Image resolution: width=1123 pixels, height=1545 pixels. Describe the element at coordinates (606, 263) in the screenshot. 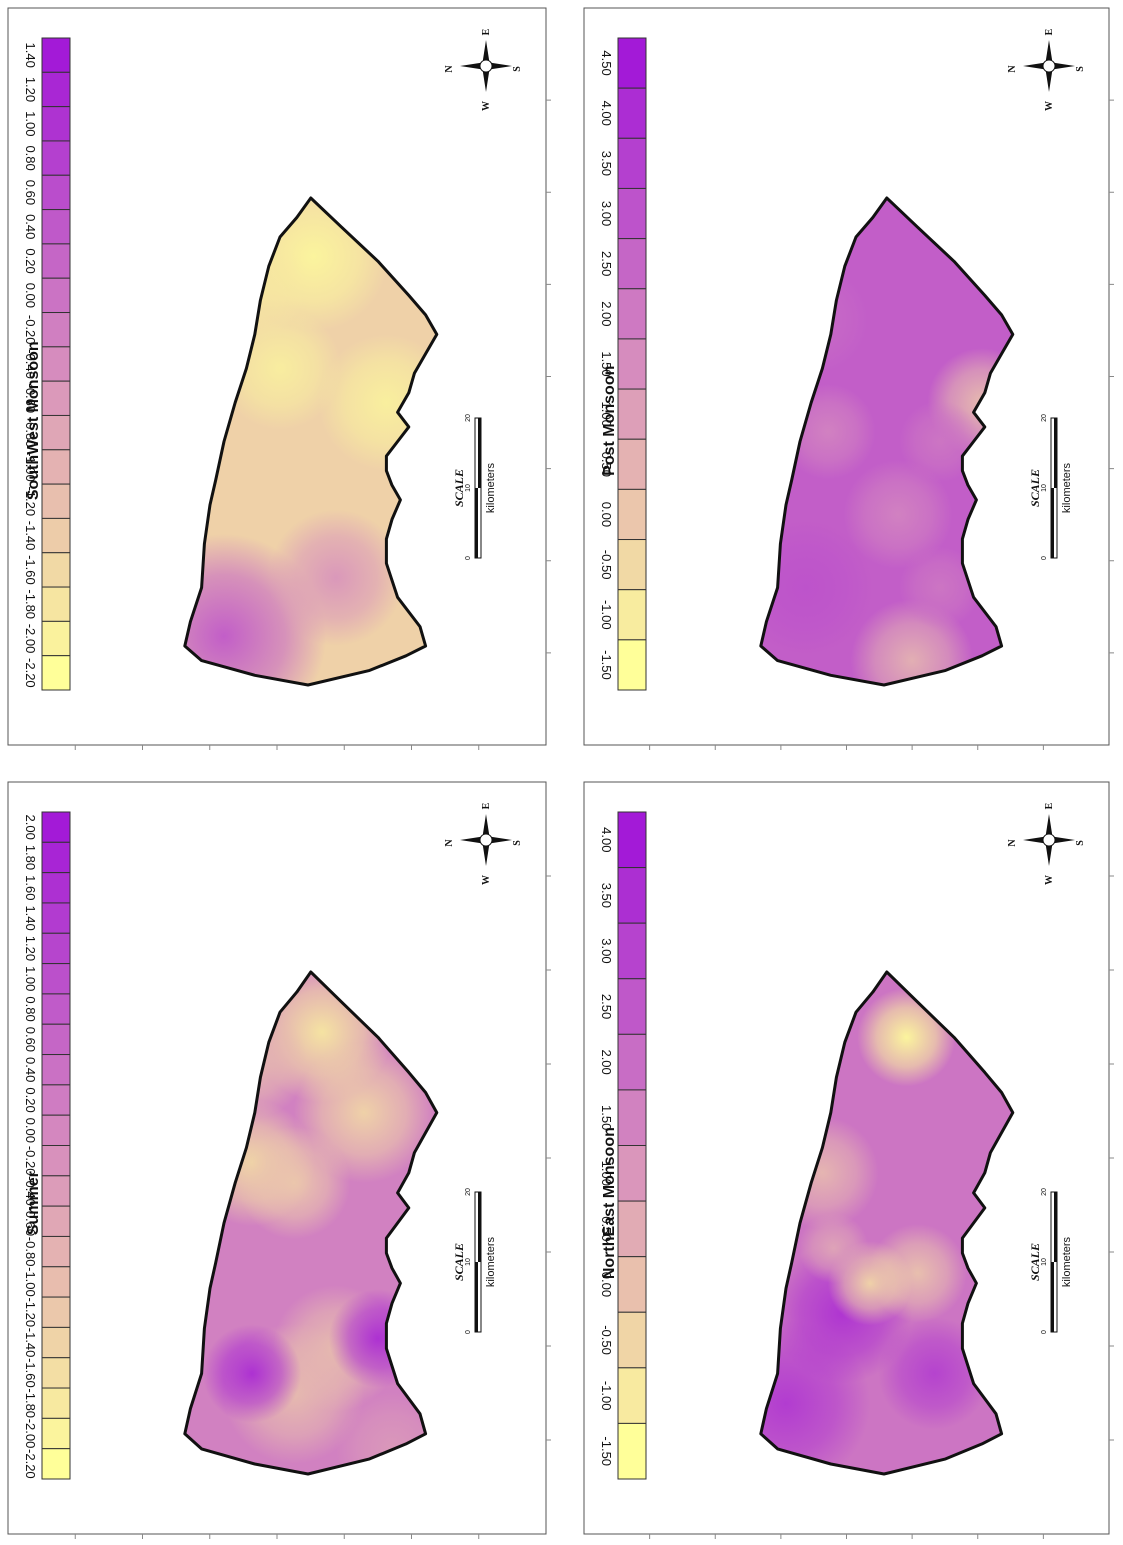

I see `legend-label: 2.50` at that location.